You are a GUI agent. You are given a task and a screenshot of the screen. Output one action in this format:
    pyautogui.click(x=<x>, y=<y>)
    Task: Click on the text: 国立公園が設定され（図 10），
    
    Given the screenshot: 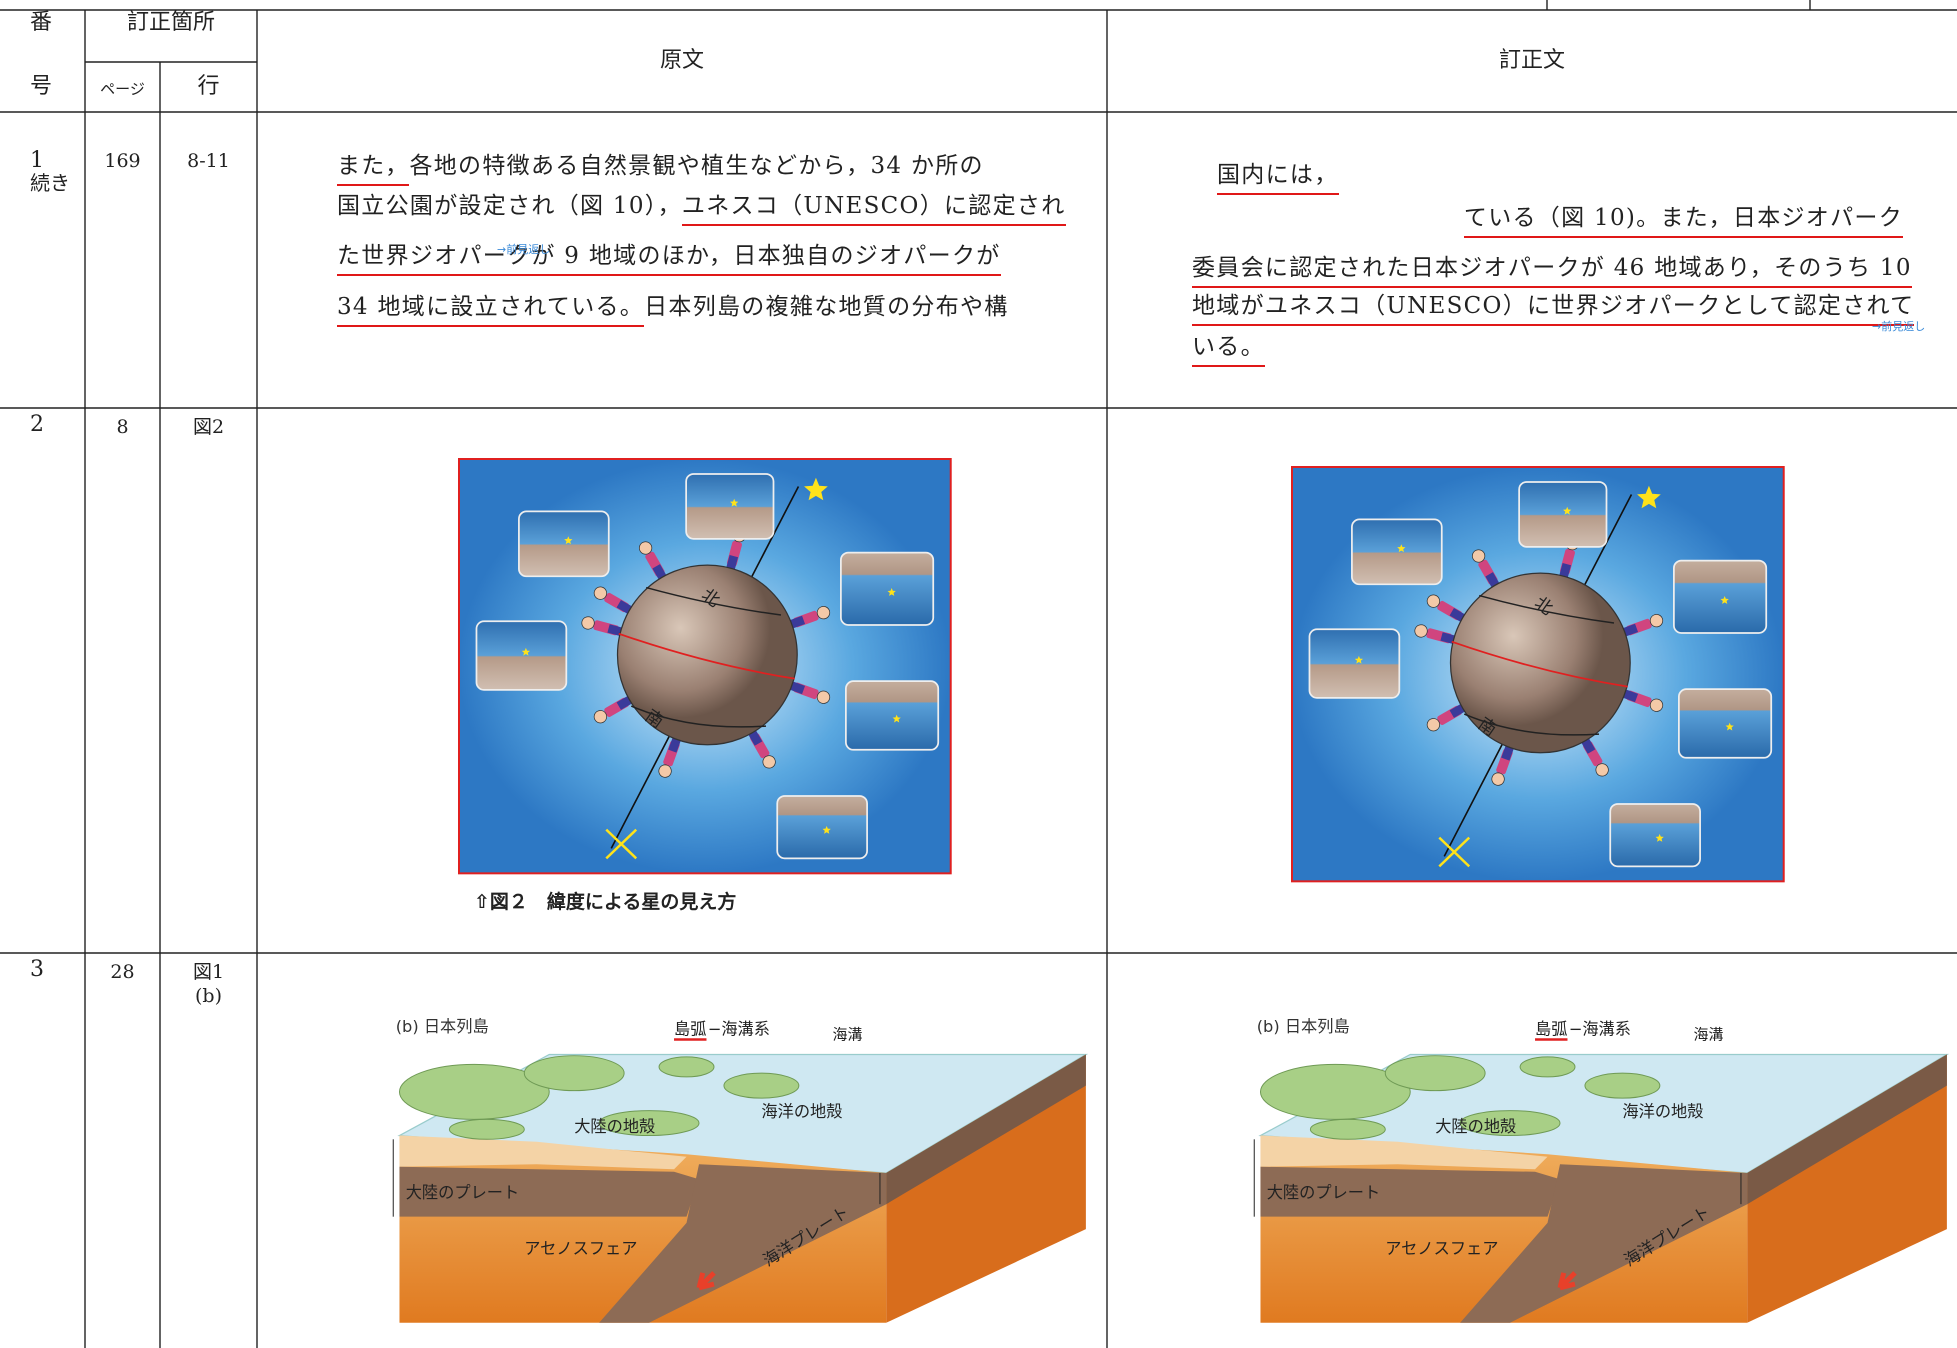 What is the action you would take?
    pyautogui.click(x=509, y=206)
    